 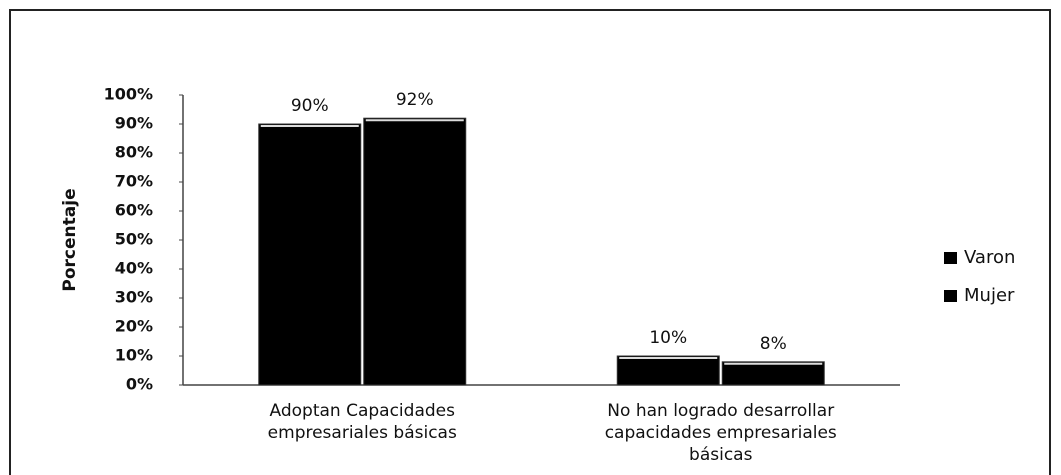 I want to click on y-tick-label: 30%, so click(x=134, y=297).